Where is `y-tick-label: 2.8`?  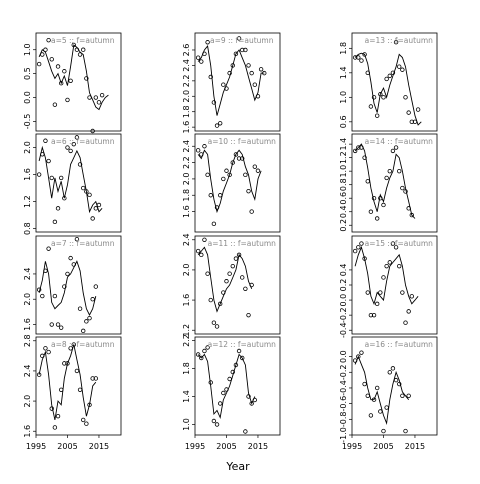
y-tick-label: 2.8 is located at coordinates (27, 340).